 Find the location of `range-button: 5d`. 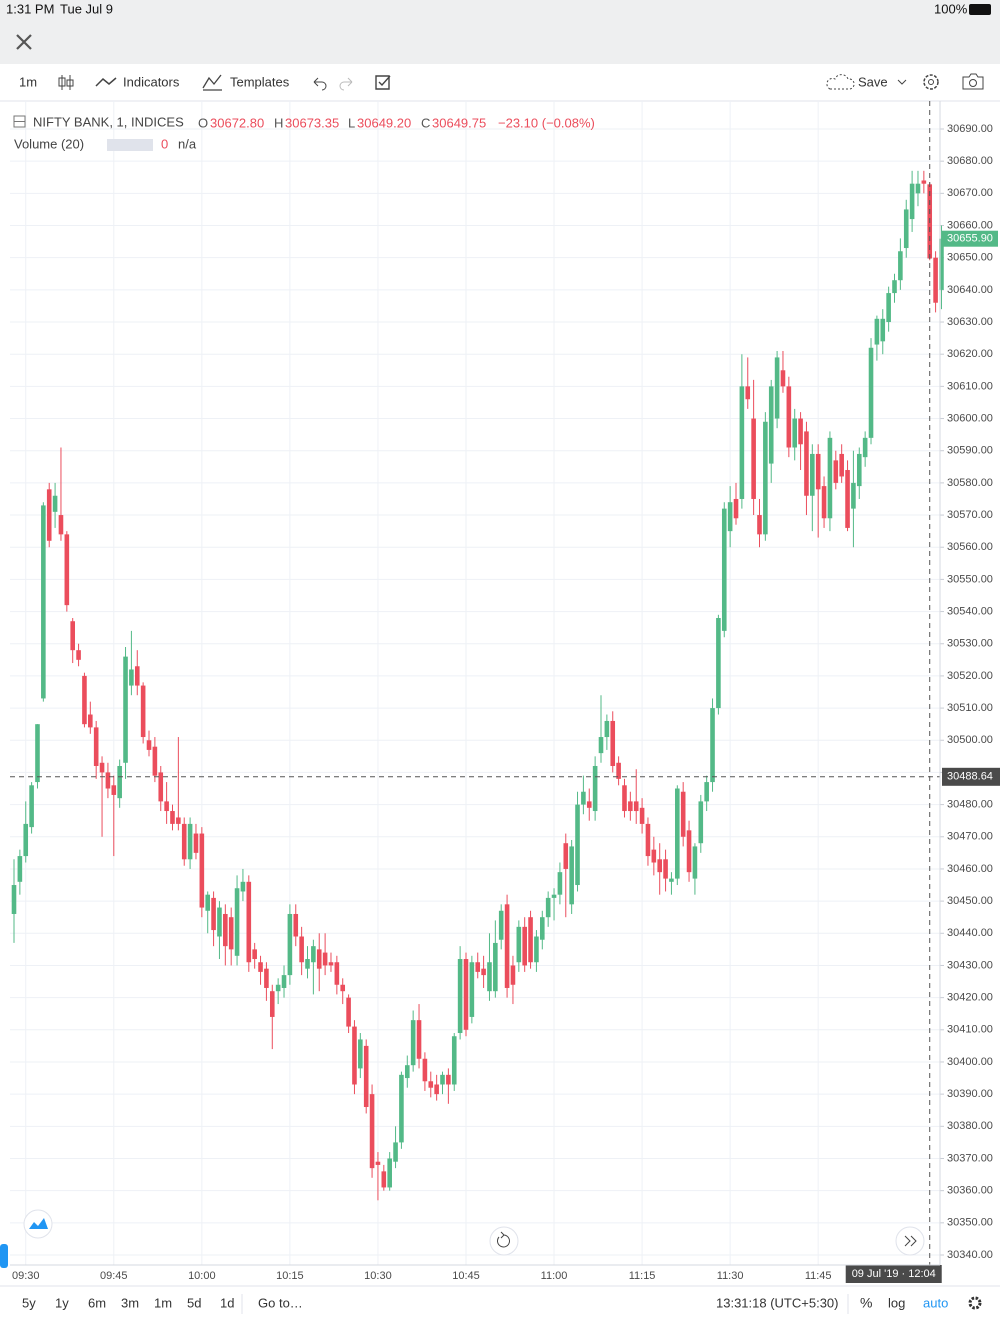

range-button: 5d is located at coordinates (194, 1302).